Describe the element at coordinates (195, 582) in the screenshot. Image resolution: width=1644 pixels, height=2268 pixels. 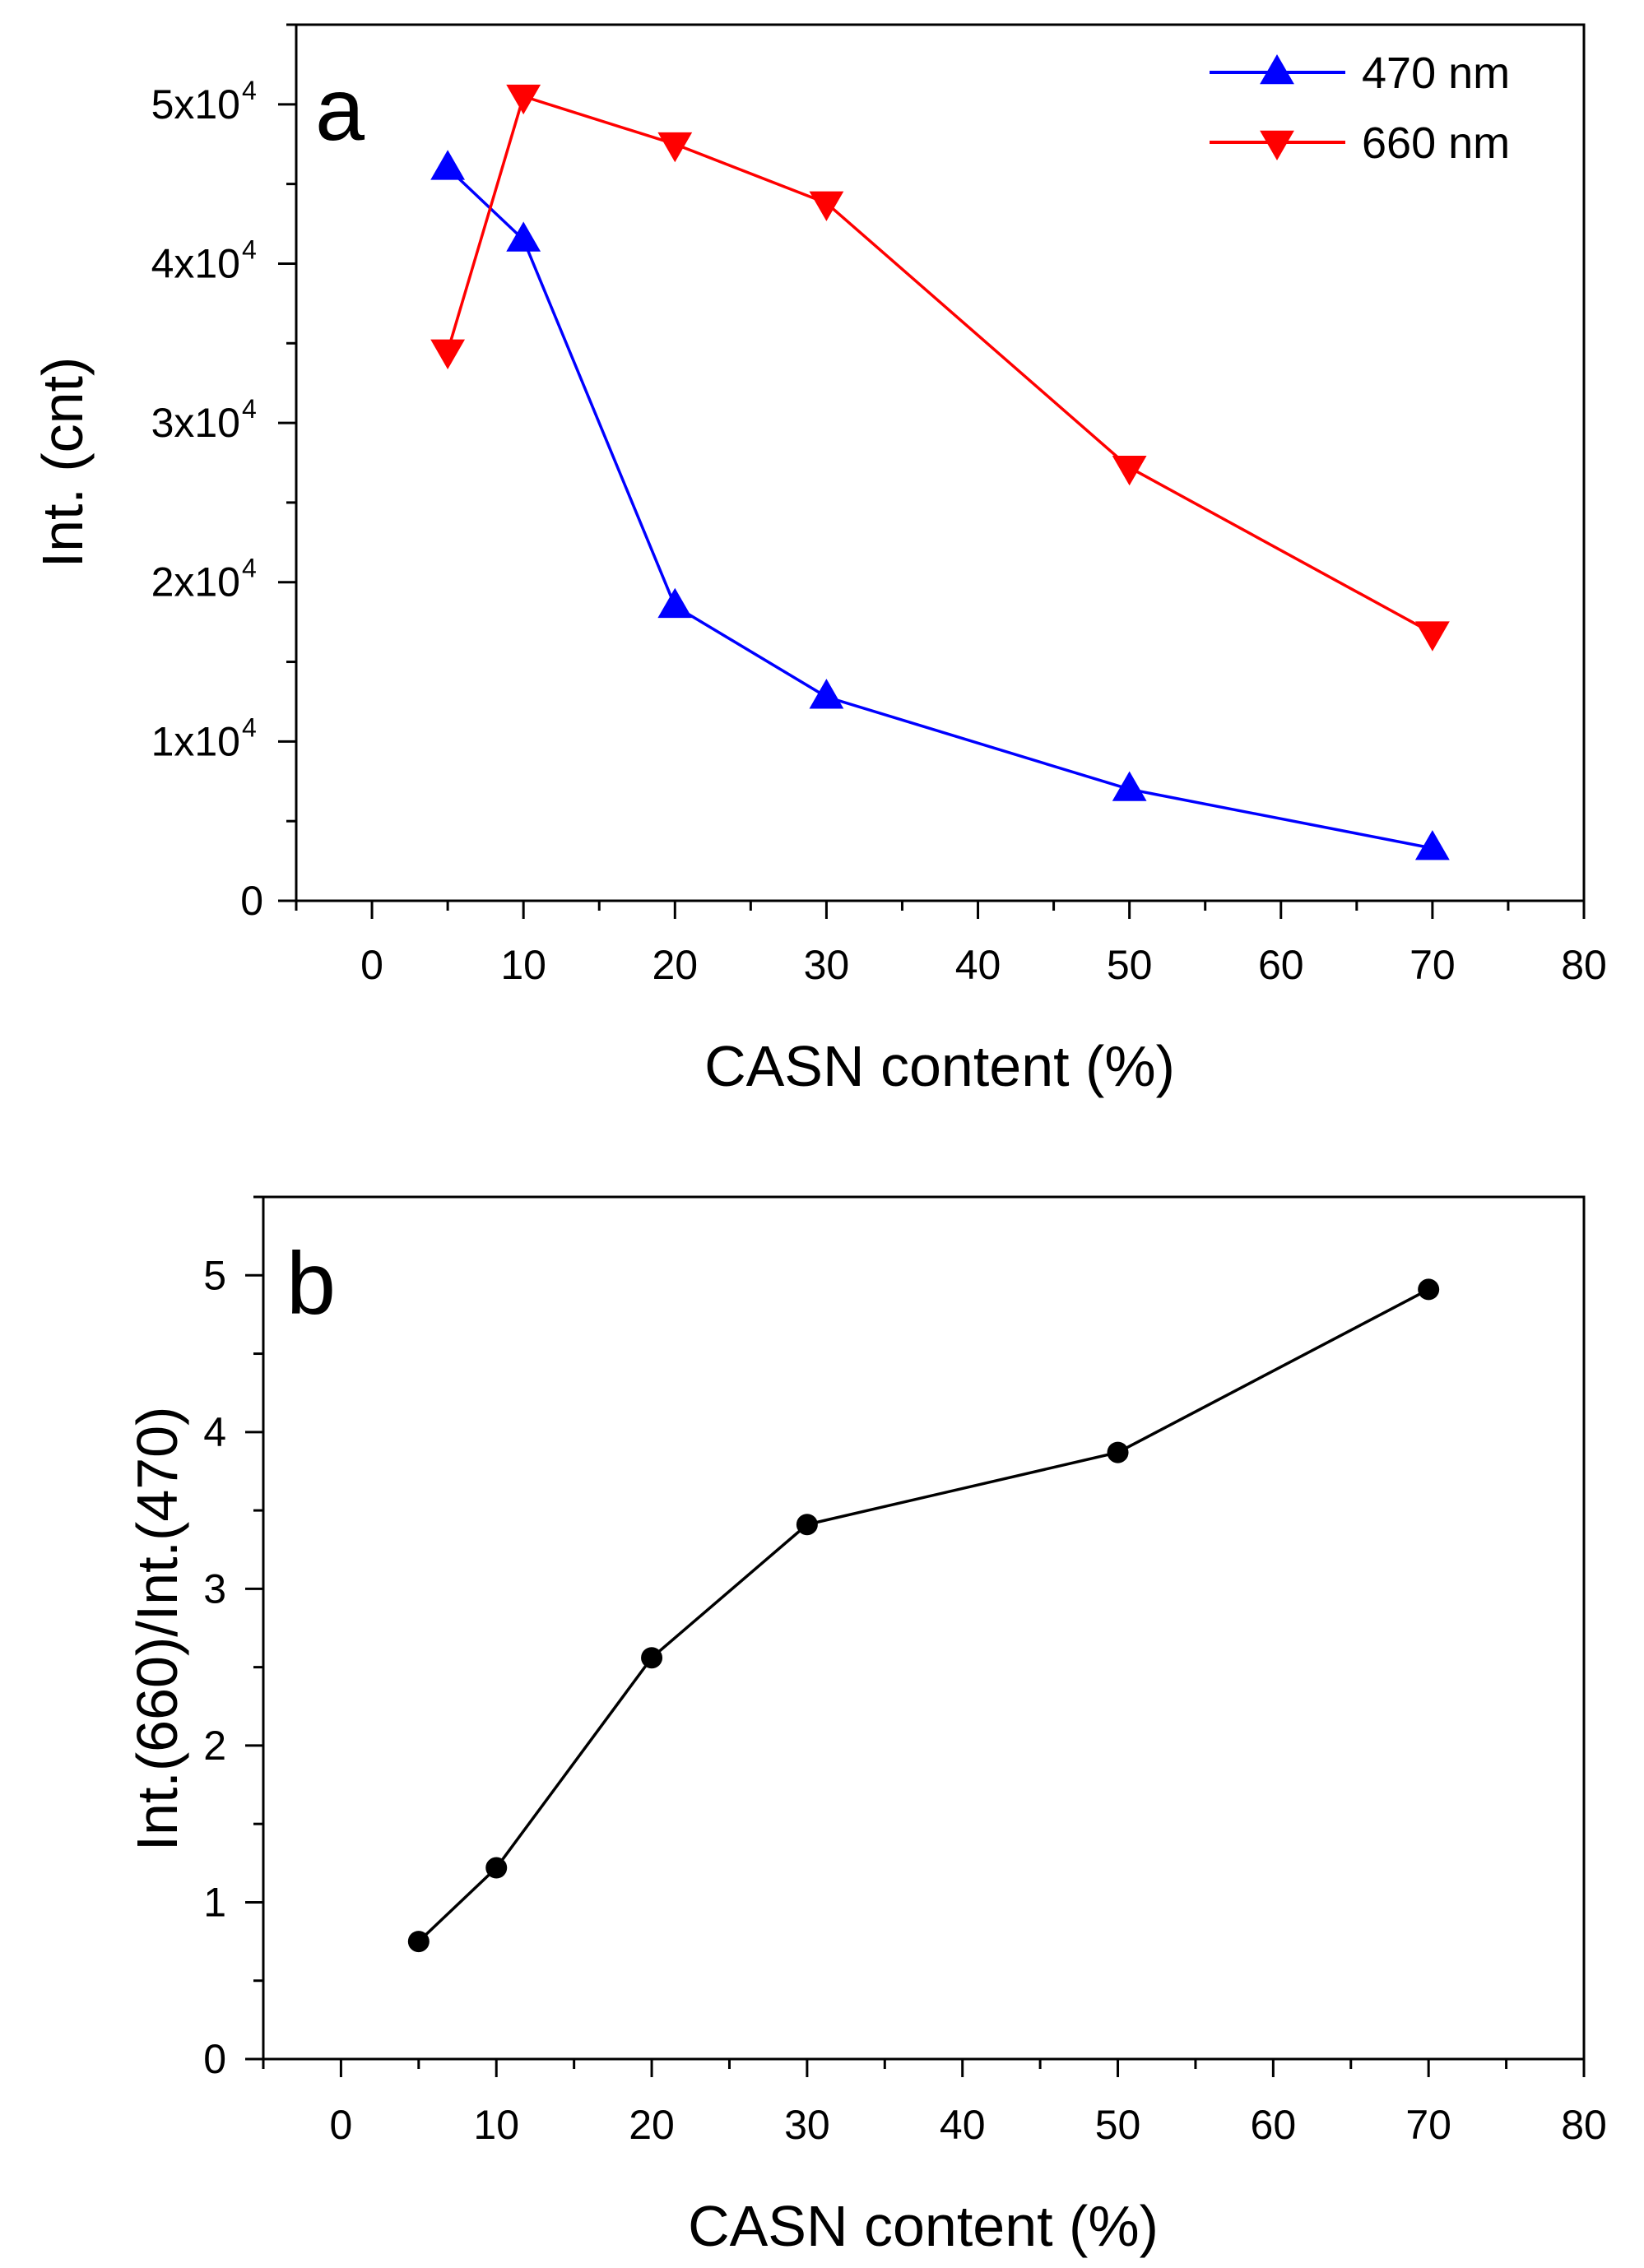
I see `y-tick-mantissa: 2x10` at that location.